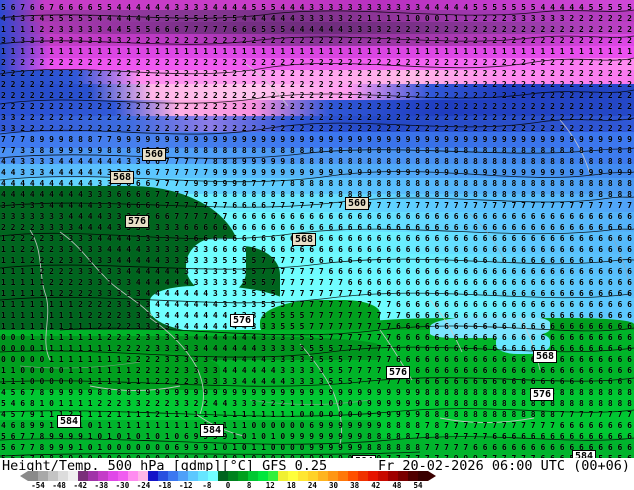 The height and width of the screenshot is (490, 634). Describe the element at coordinates (60, 200) in the screenshot. I see `land-mass-dark` at that location.